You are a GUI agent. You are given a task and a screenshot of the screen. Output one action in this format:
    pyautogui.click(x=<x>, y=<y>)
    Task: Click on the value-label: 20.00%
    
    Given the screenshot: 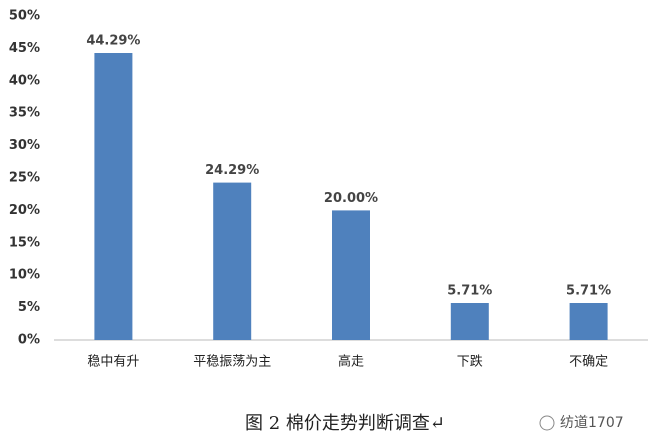 What is the action you would take?
    pyautogui.click(x=351, y=198)
    